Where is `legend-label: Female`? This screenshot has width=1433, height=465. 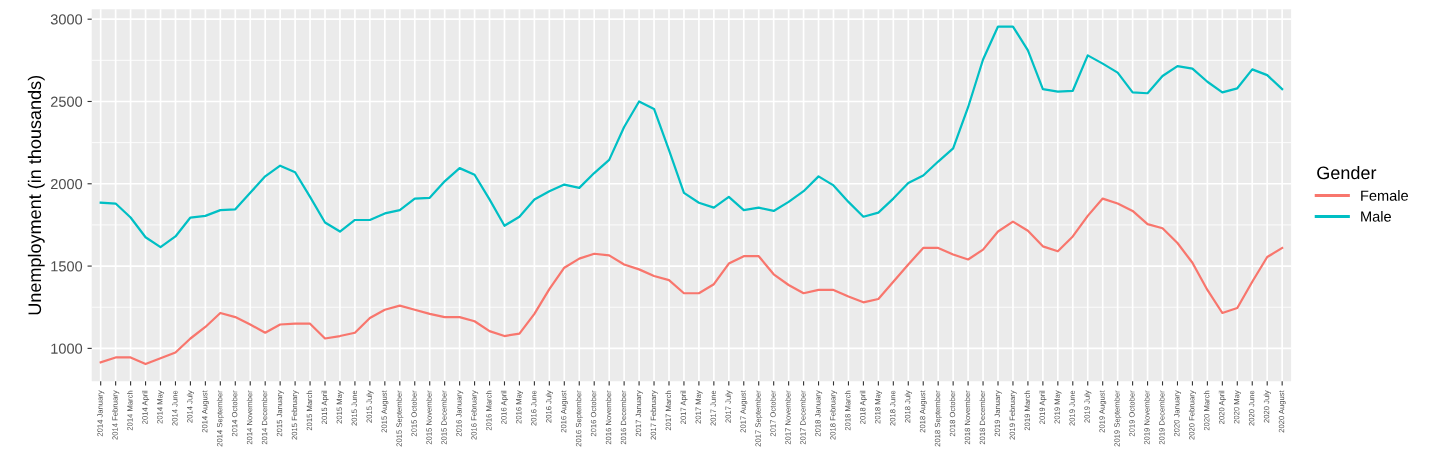
legend-label: Female is located at coordinates (1384, 195).